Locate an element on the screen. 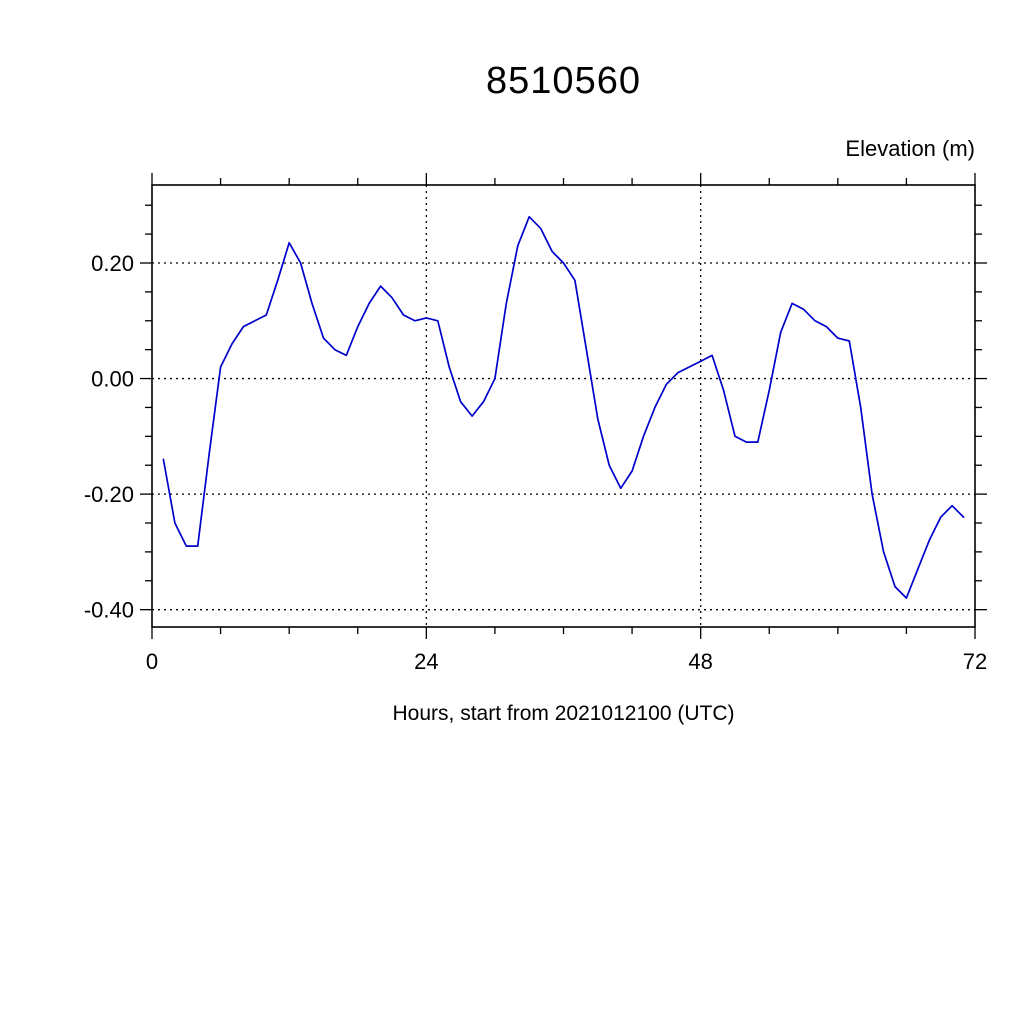 The image size is (1024, 1024). x-tick-label: 48 is located at coordinates (700, 661).